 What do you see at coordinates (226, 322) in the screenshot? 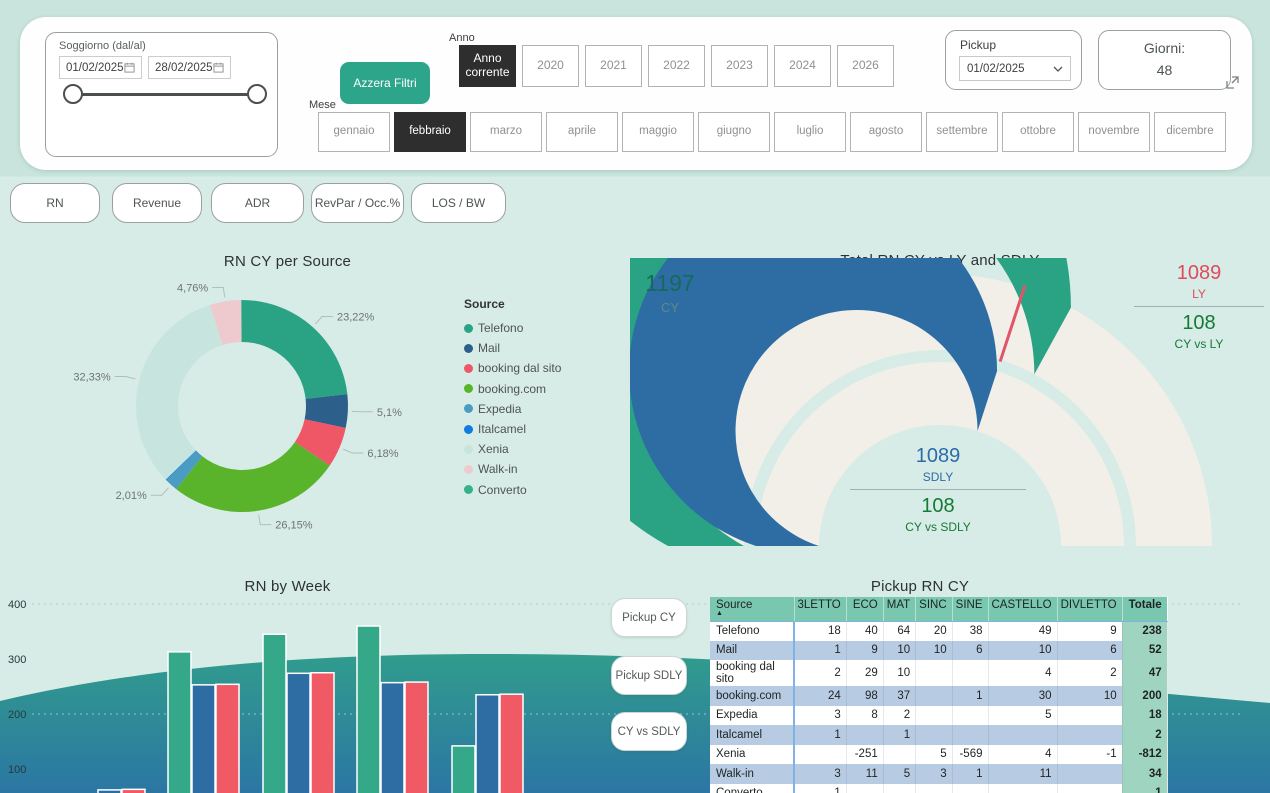
I see `donut-slice-walk-in` at bounding box center [226, 322].